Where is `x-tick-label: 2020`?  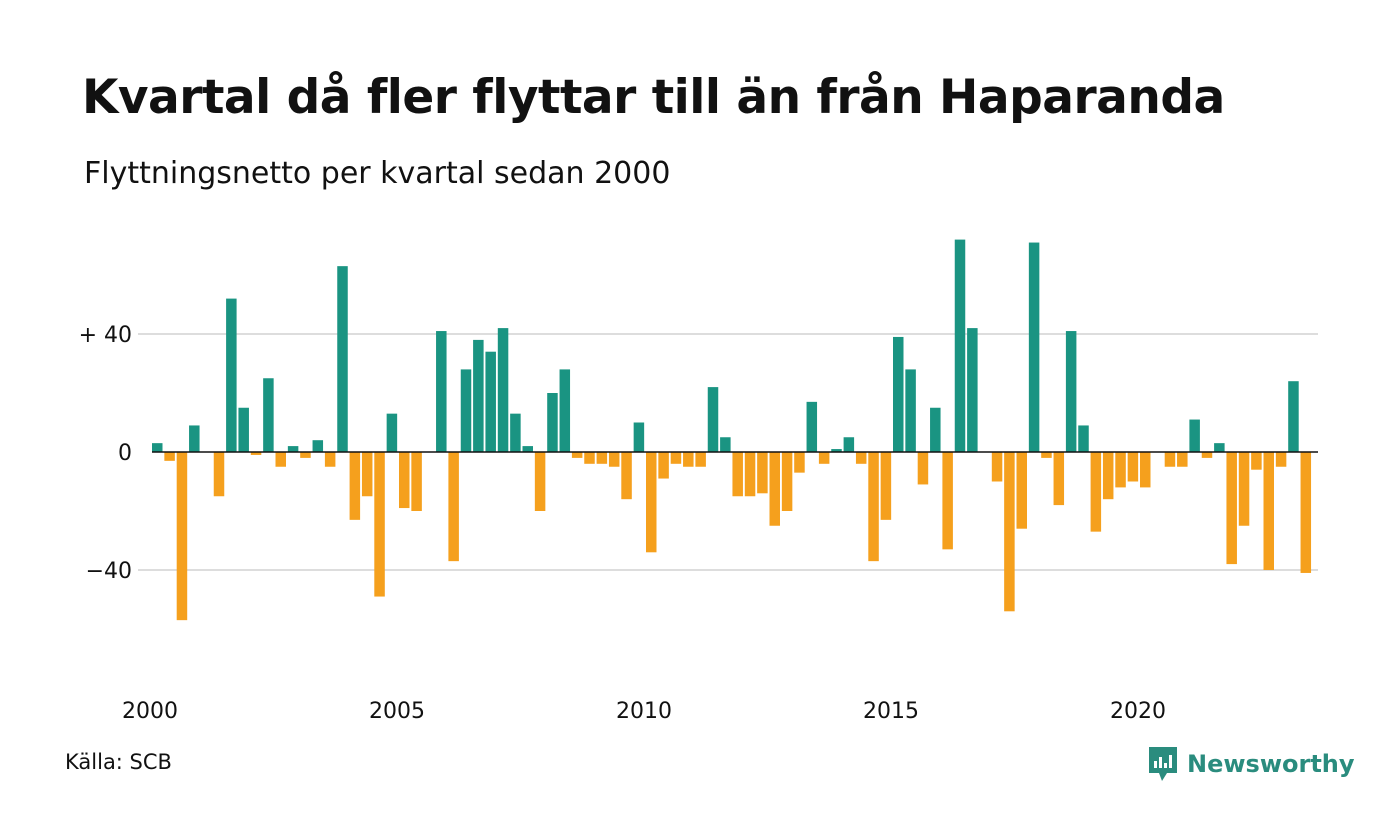
x-tick-label: 2020 is located at coordinates (1138, 711).